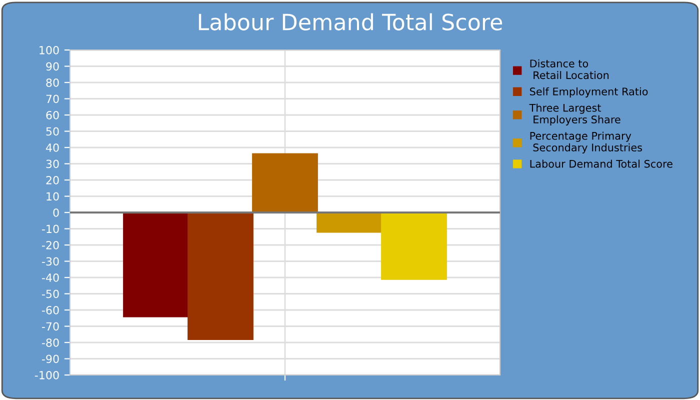 The width and height of the screenshot is (700, 400). Describe the element at coordinates (50, 294) in the screenshot. I see `y-tick-label: -50` at that location.